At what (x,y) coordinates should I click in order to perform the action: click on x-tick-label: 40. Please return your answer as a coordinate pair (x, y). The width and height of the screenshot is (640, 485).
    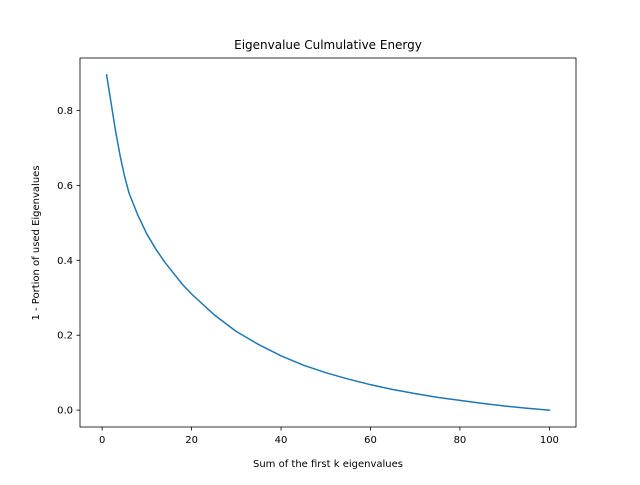
    Looking at the image, I should click on (281, 440).